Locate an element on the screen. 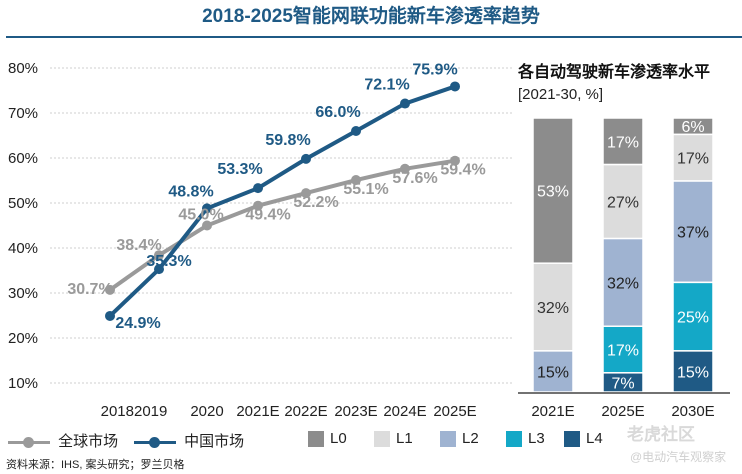 The image size is (742, 474). bar-label-l3: 17% is located at coordinates (623, 351).